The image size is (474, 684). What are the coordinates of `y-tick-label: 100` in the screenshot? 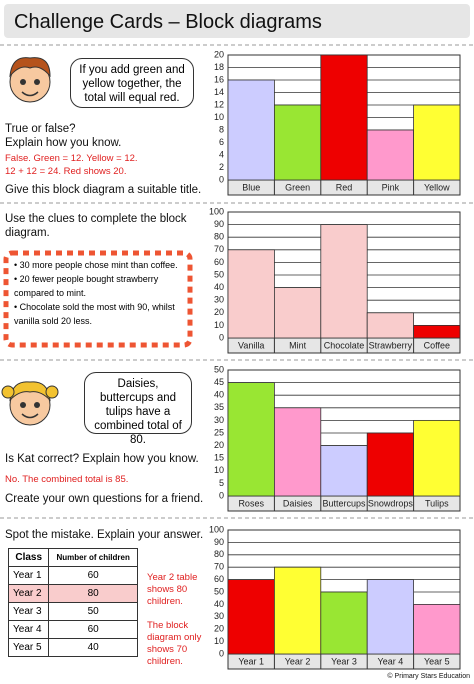 It's located at (216, 211).